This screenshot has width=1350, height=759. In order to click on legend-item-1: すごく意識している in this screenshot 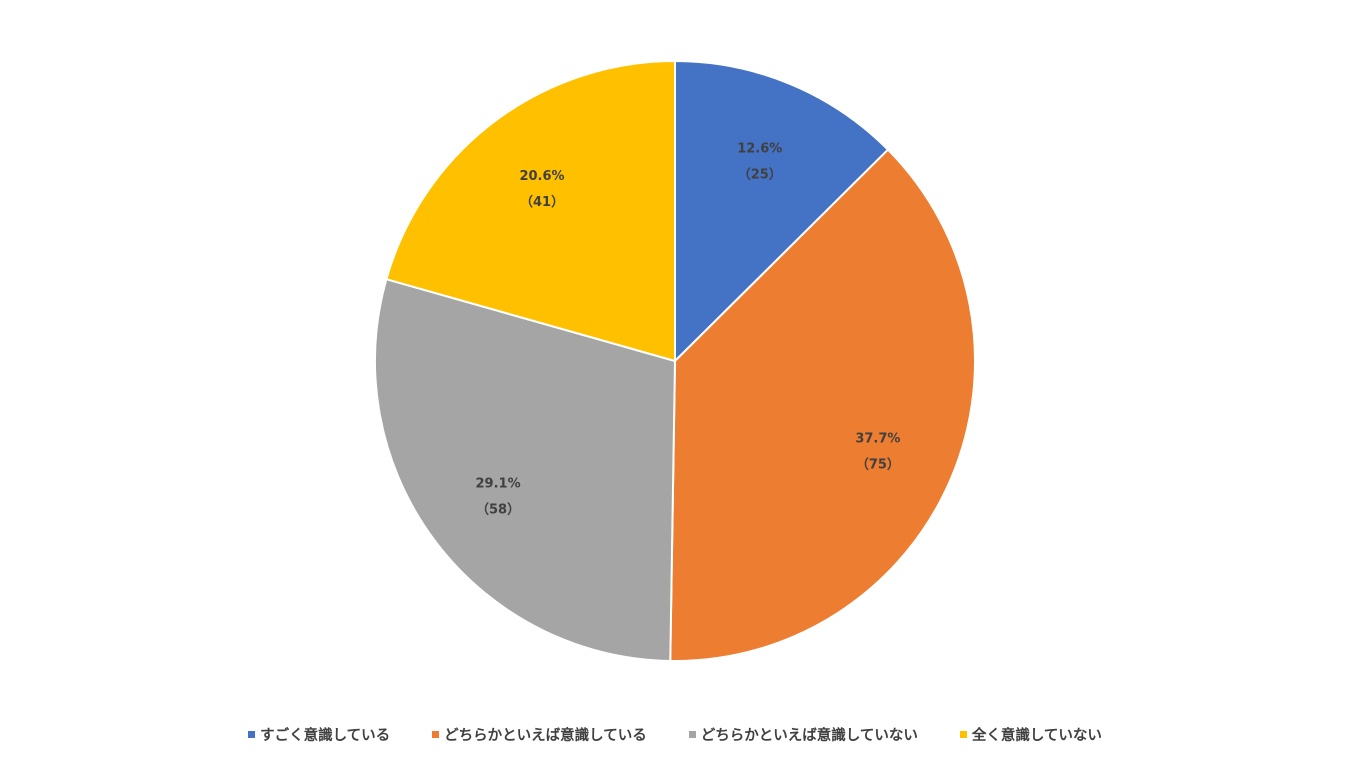, I will do `click(319, 734)`.